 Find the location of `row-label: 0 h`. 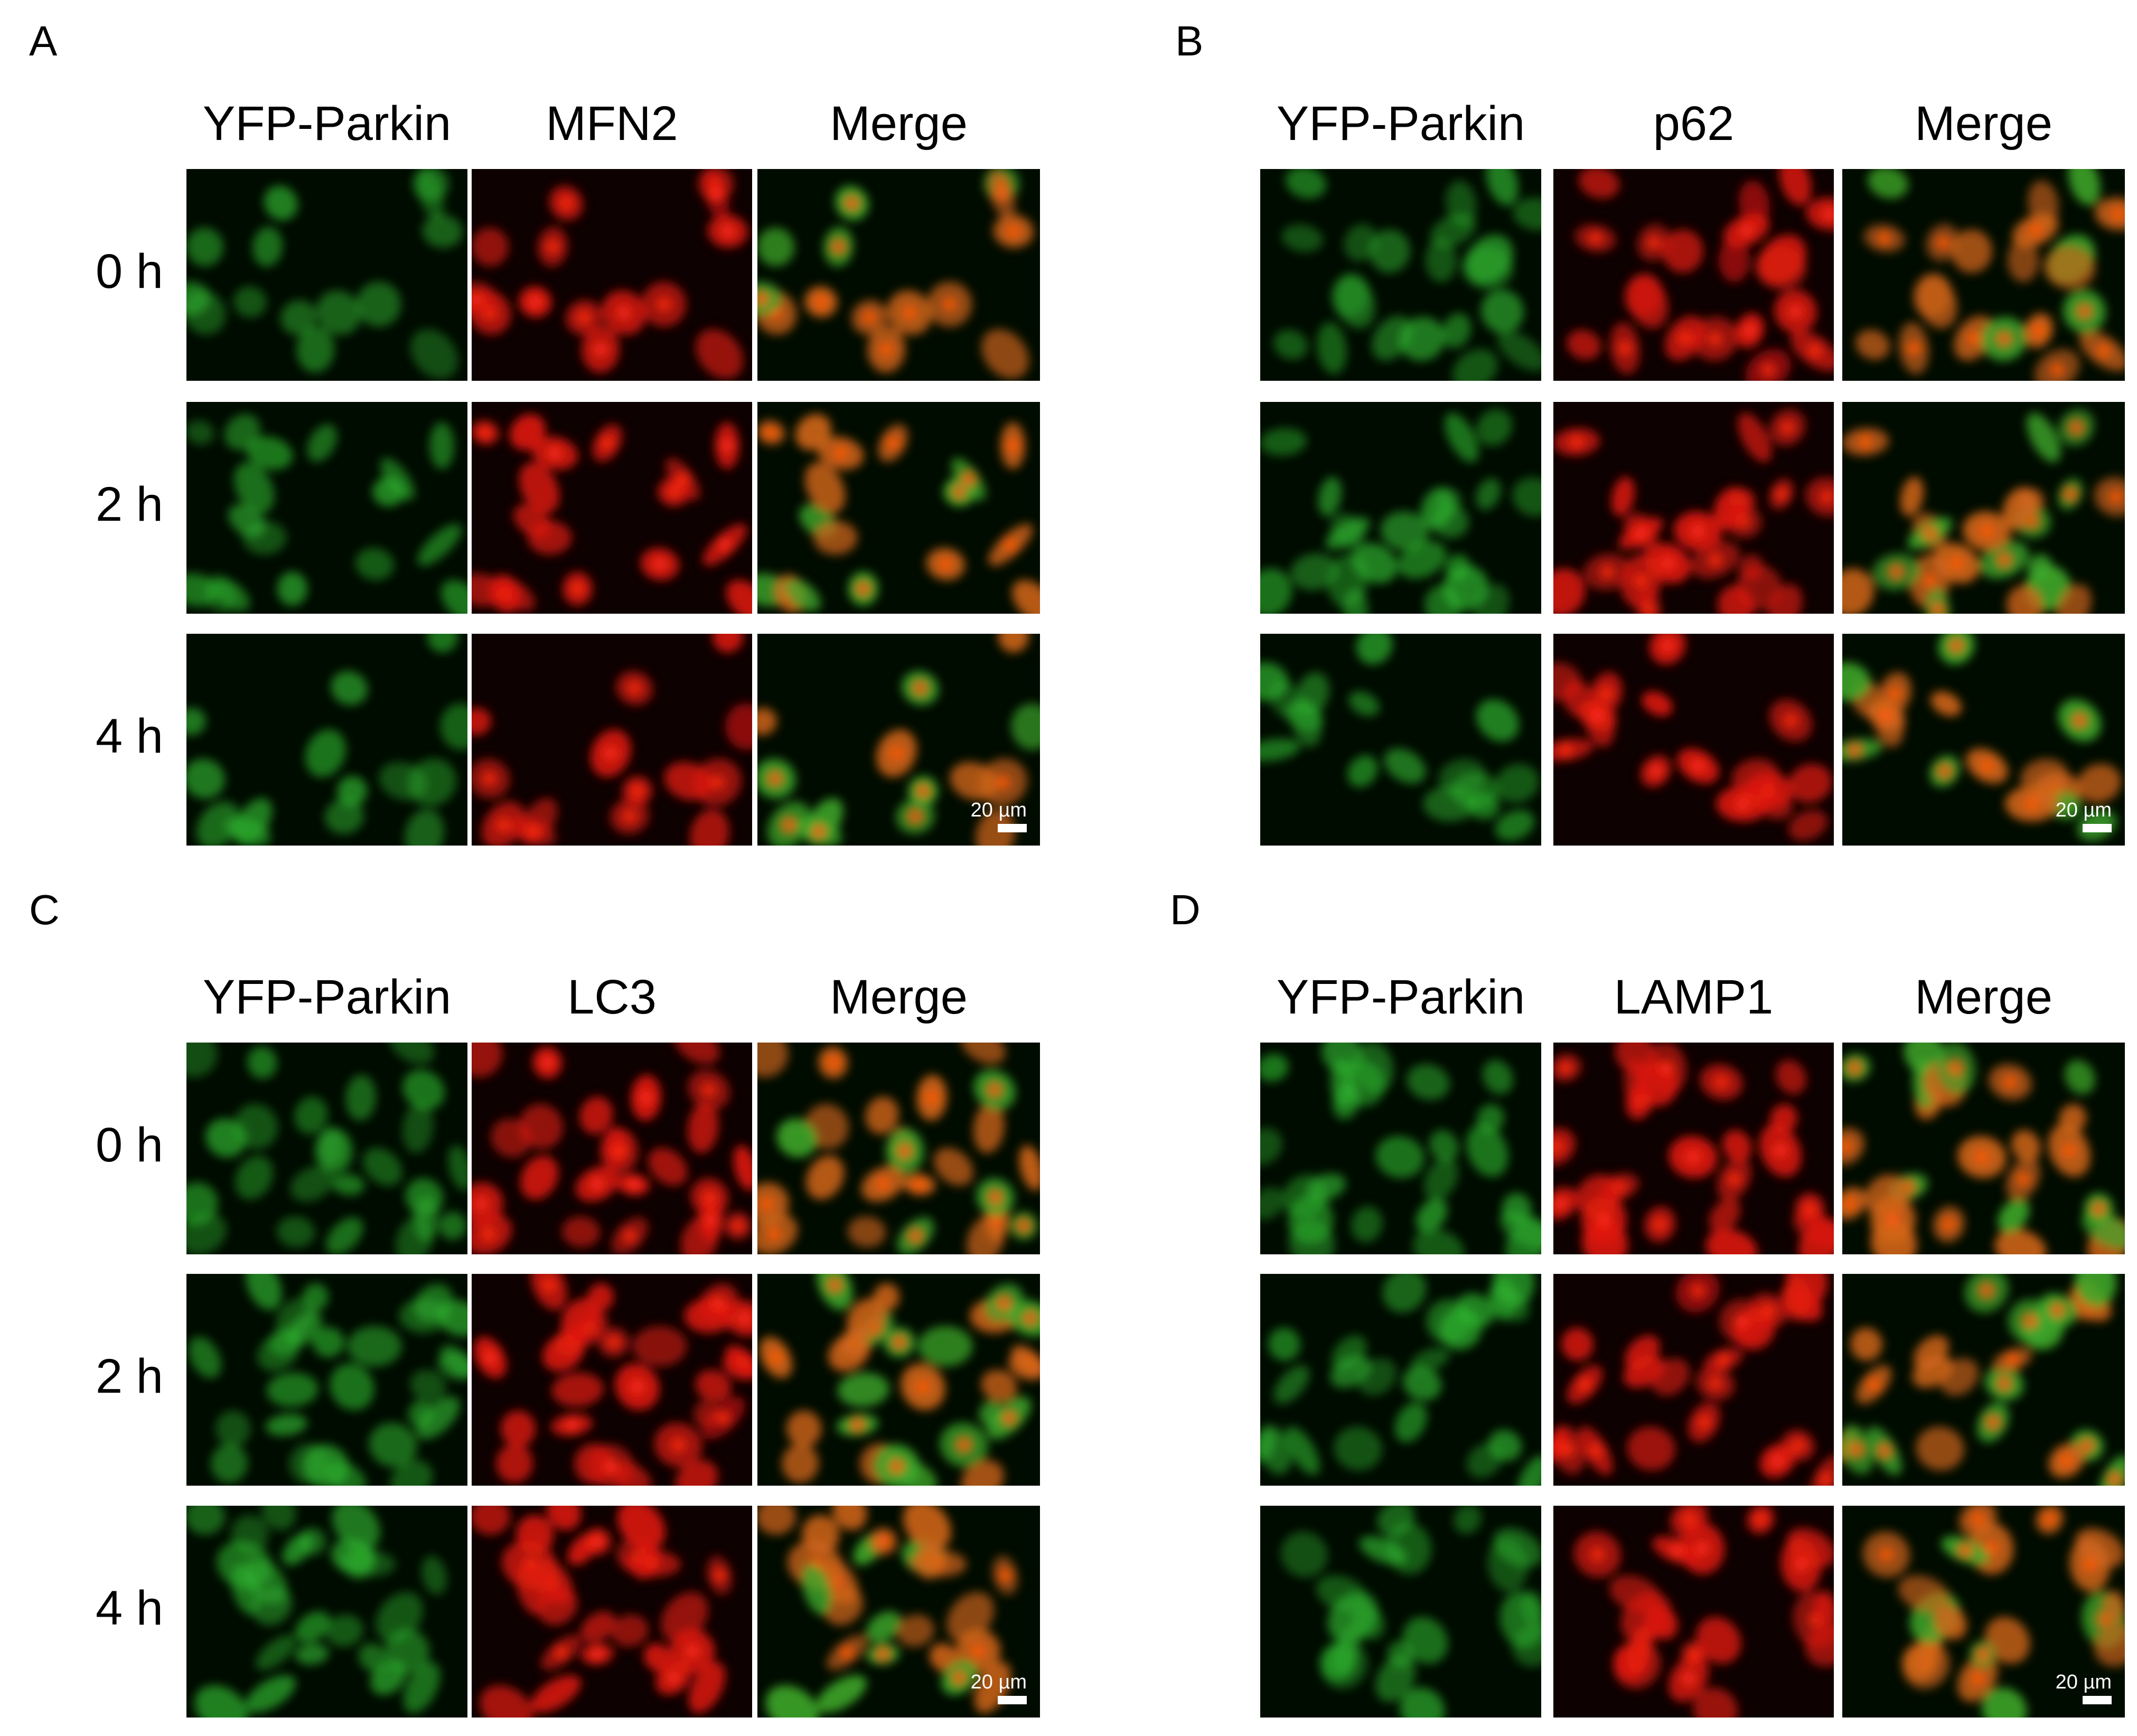

row-label: 0 h is located at coordinates (129, 272).